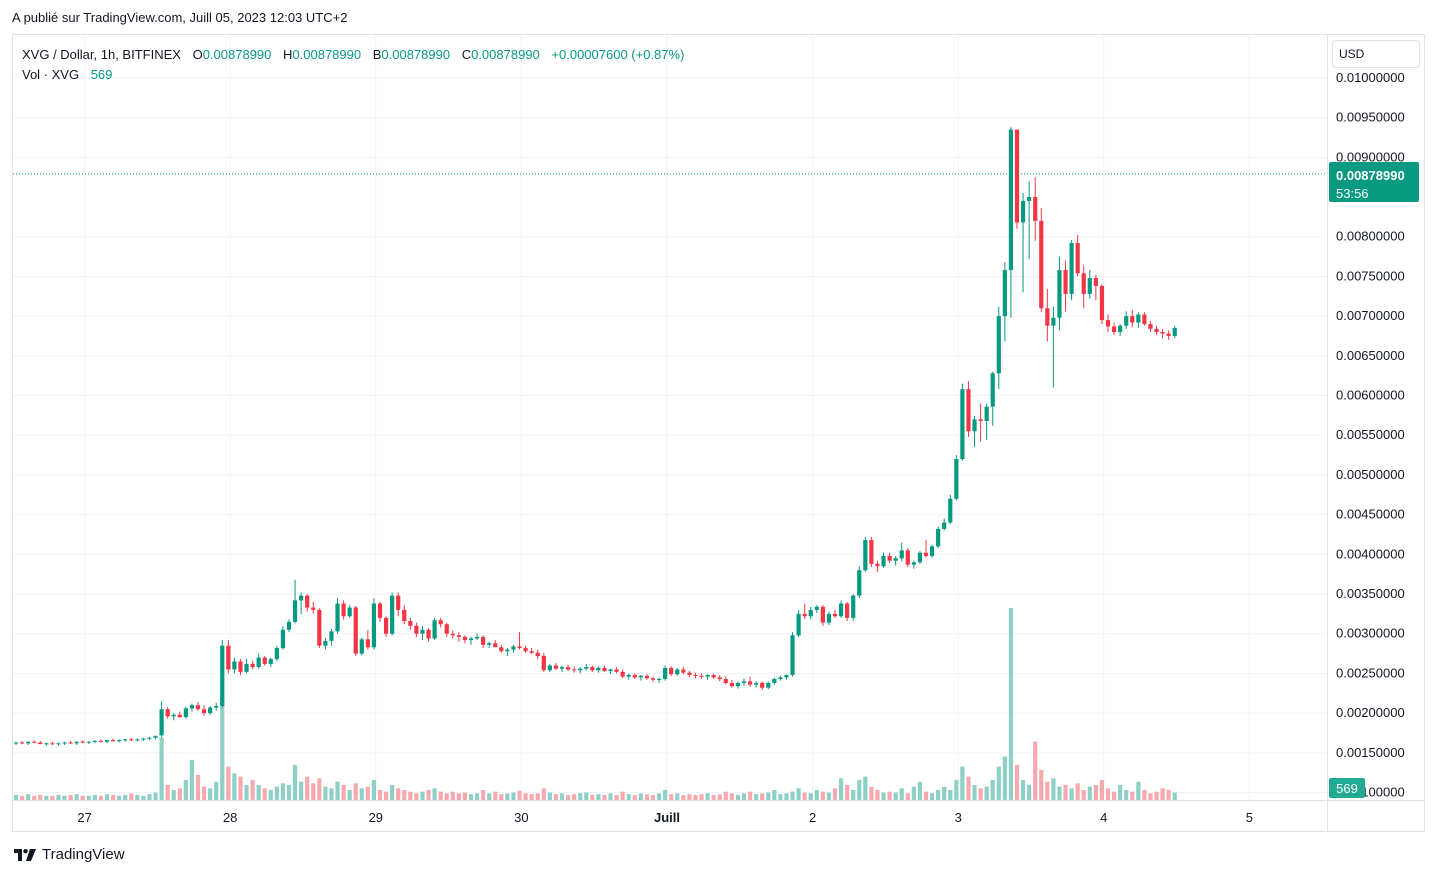  I want to click on tradingview-logo: TradingView, so click(69, 854).